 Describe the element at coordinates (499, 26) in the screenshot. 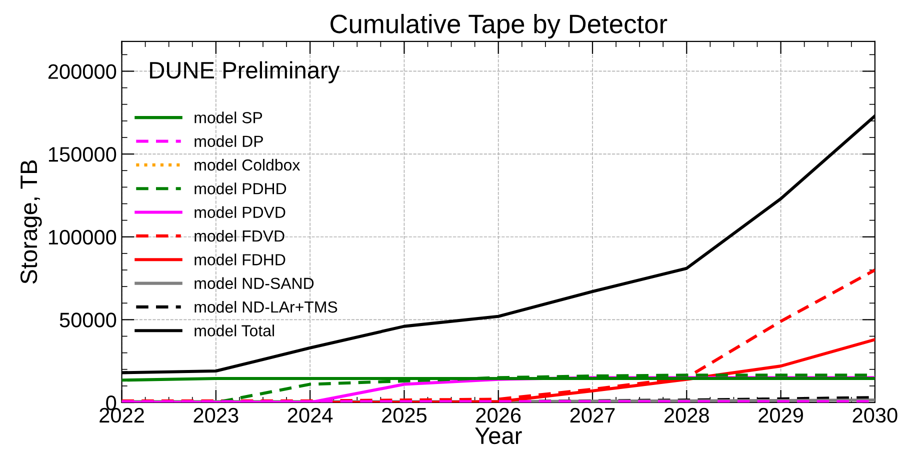

I see `chart-title: Cumulative Tape by Detector` at that location.